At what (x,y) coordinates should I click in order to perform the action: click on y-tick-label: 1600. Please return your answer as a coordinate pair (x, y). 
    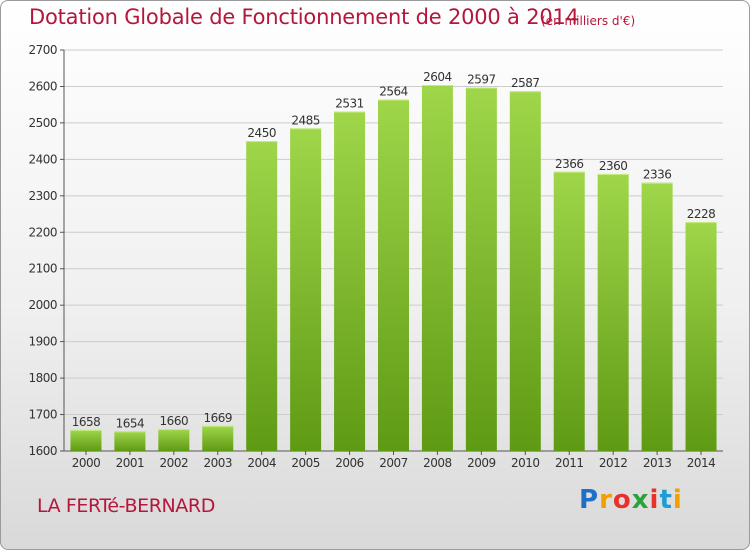
    Looking at the image, I should click on (42, 451).